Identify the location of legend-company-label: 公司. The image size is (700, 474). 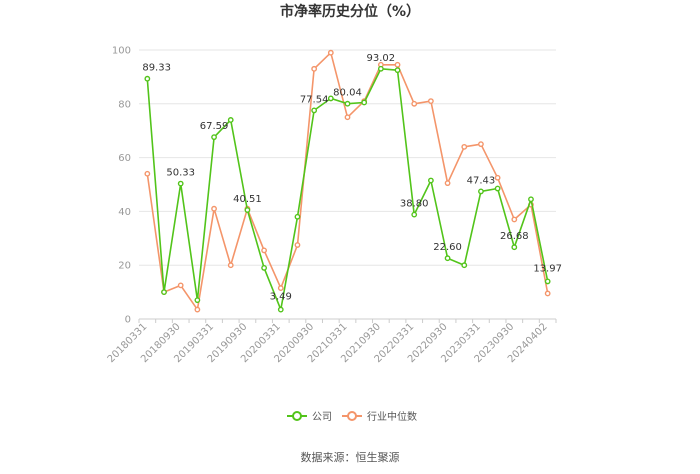
(322, 417).